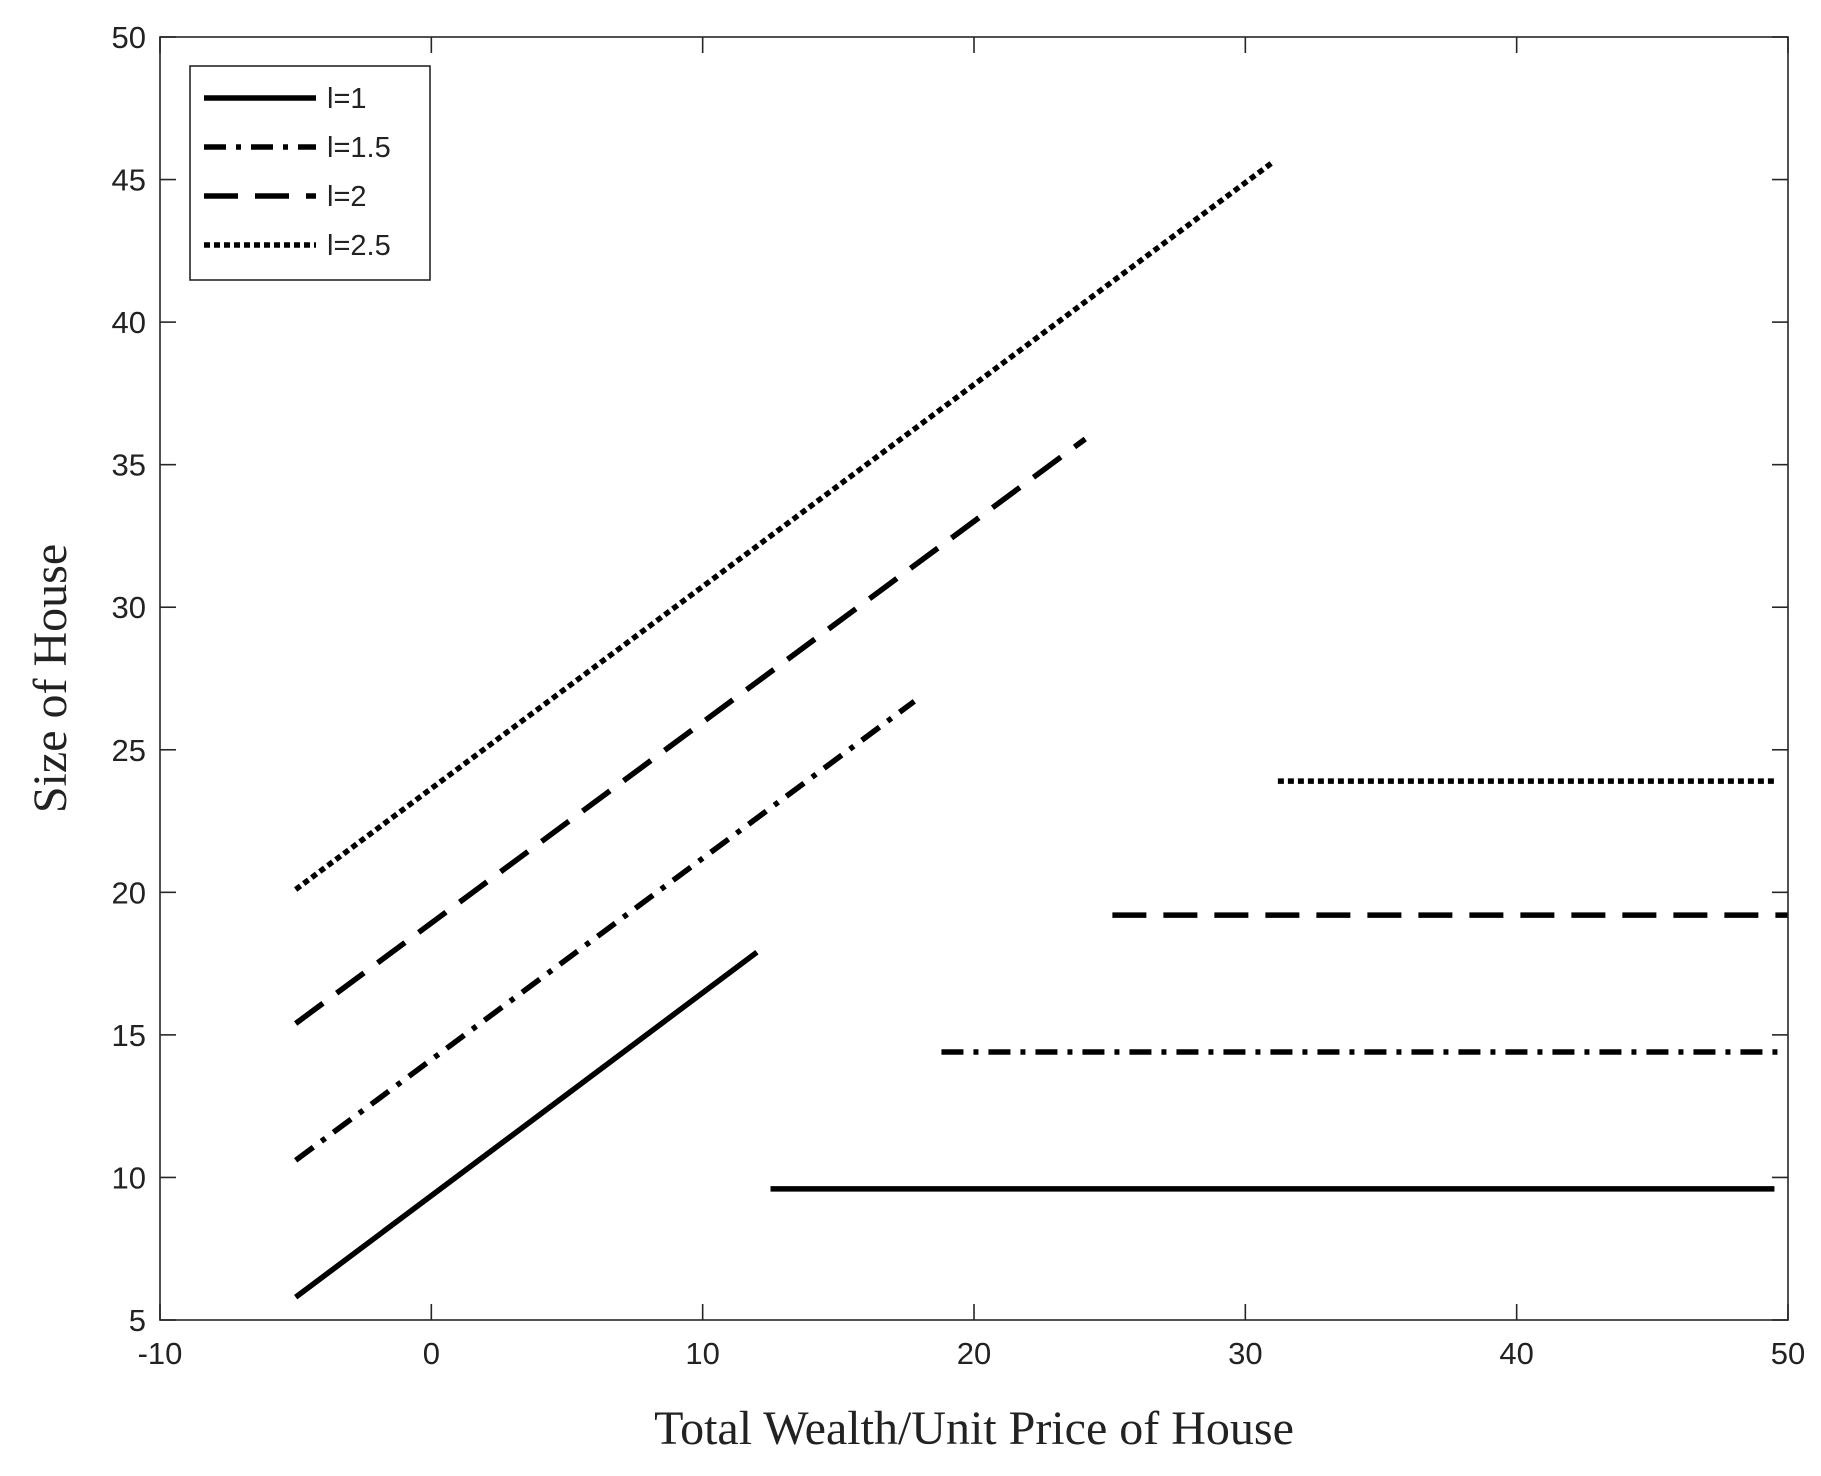 This screenshot has width=1821, height=1476. Describe the element at coordinates (129, 1177) in the screenshot. I see `y-tick-label: 10` at that location.